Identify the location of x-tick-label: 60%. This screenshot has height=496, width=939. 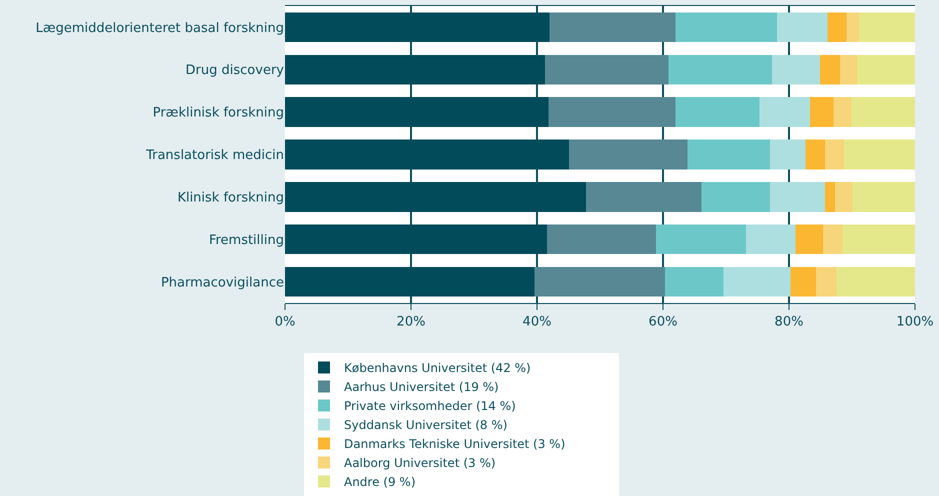
(663, 322).